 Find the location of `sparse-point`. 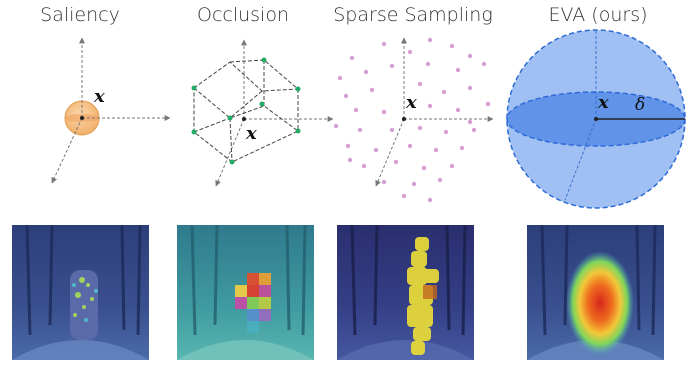

sparse-point is located at coordinates (404, 119).